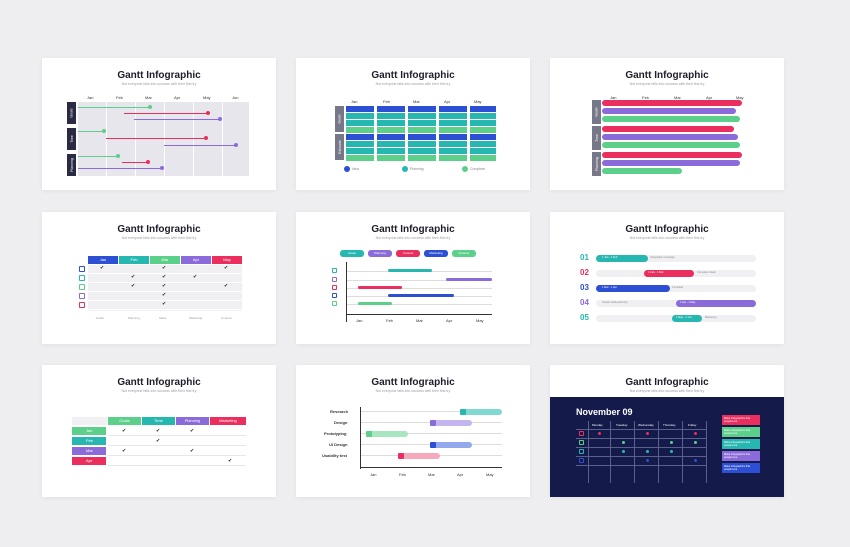 Image resolution: width=850 pixels, height=547 pixels. What do you see at coordinates (421, 133) in the screenshot?
I see `status-grid` at bounding box center [421, 133].